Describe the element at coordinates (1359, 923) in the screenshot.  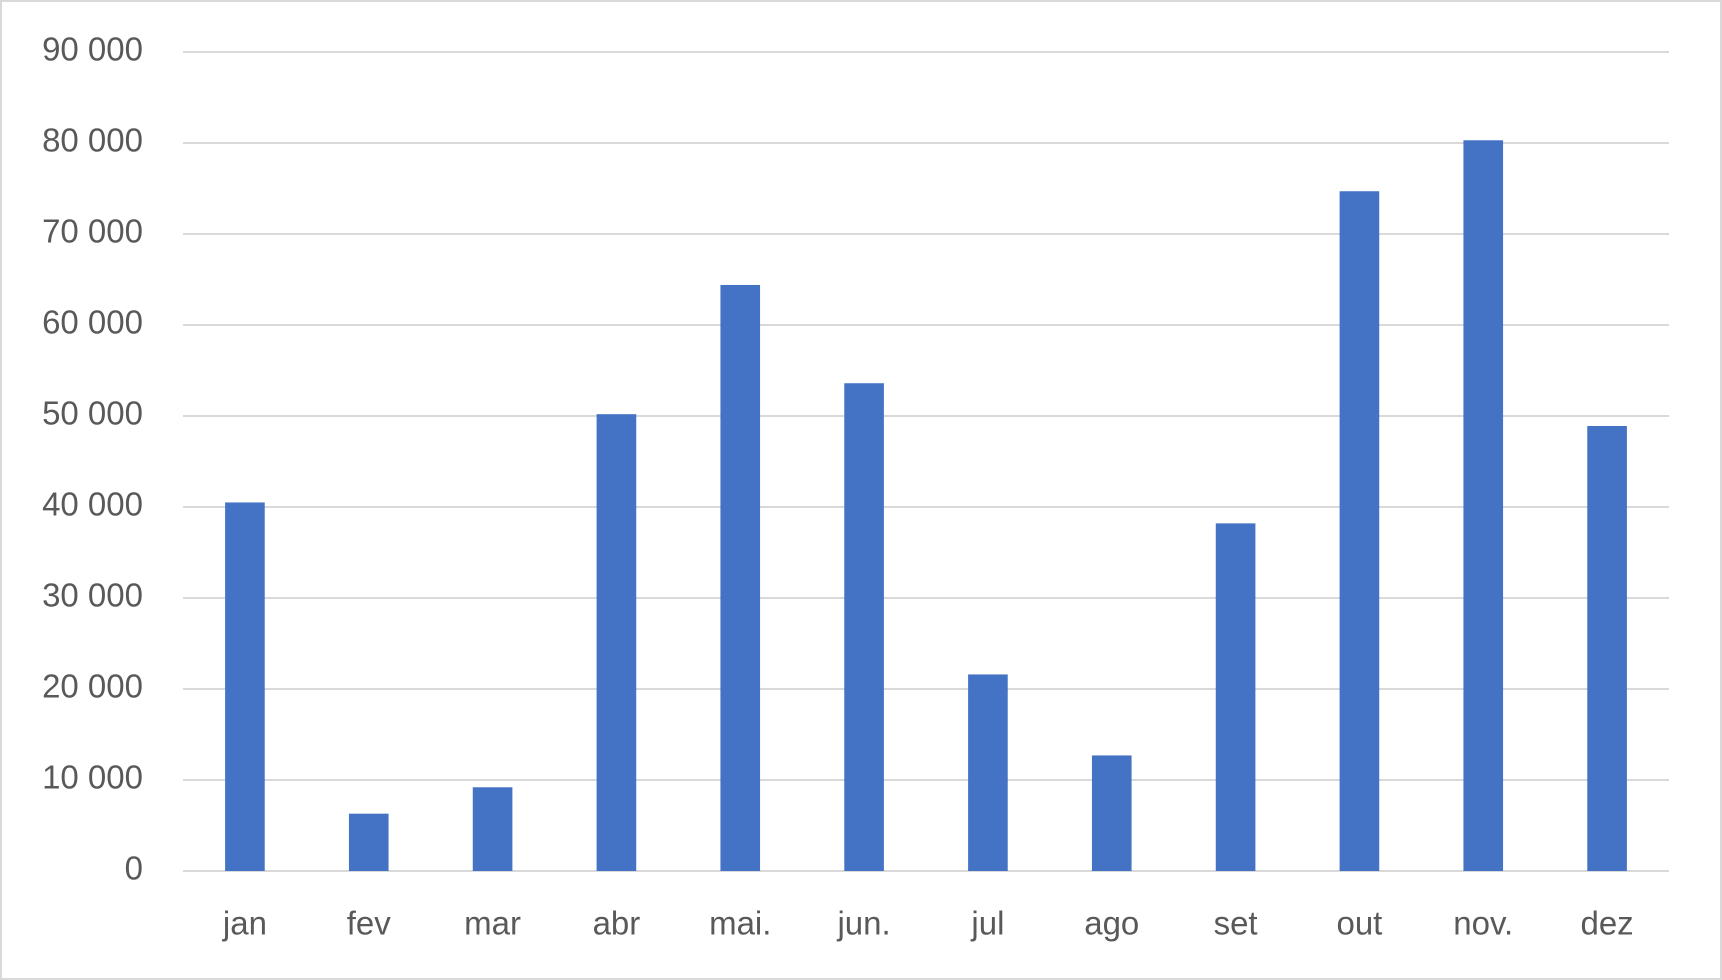
I see `x-tick-label: out` at that location.